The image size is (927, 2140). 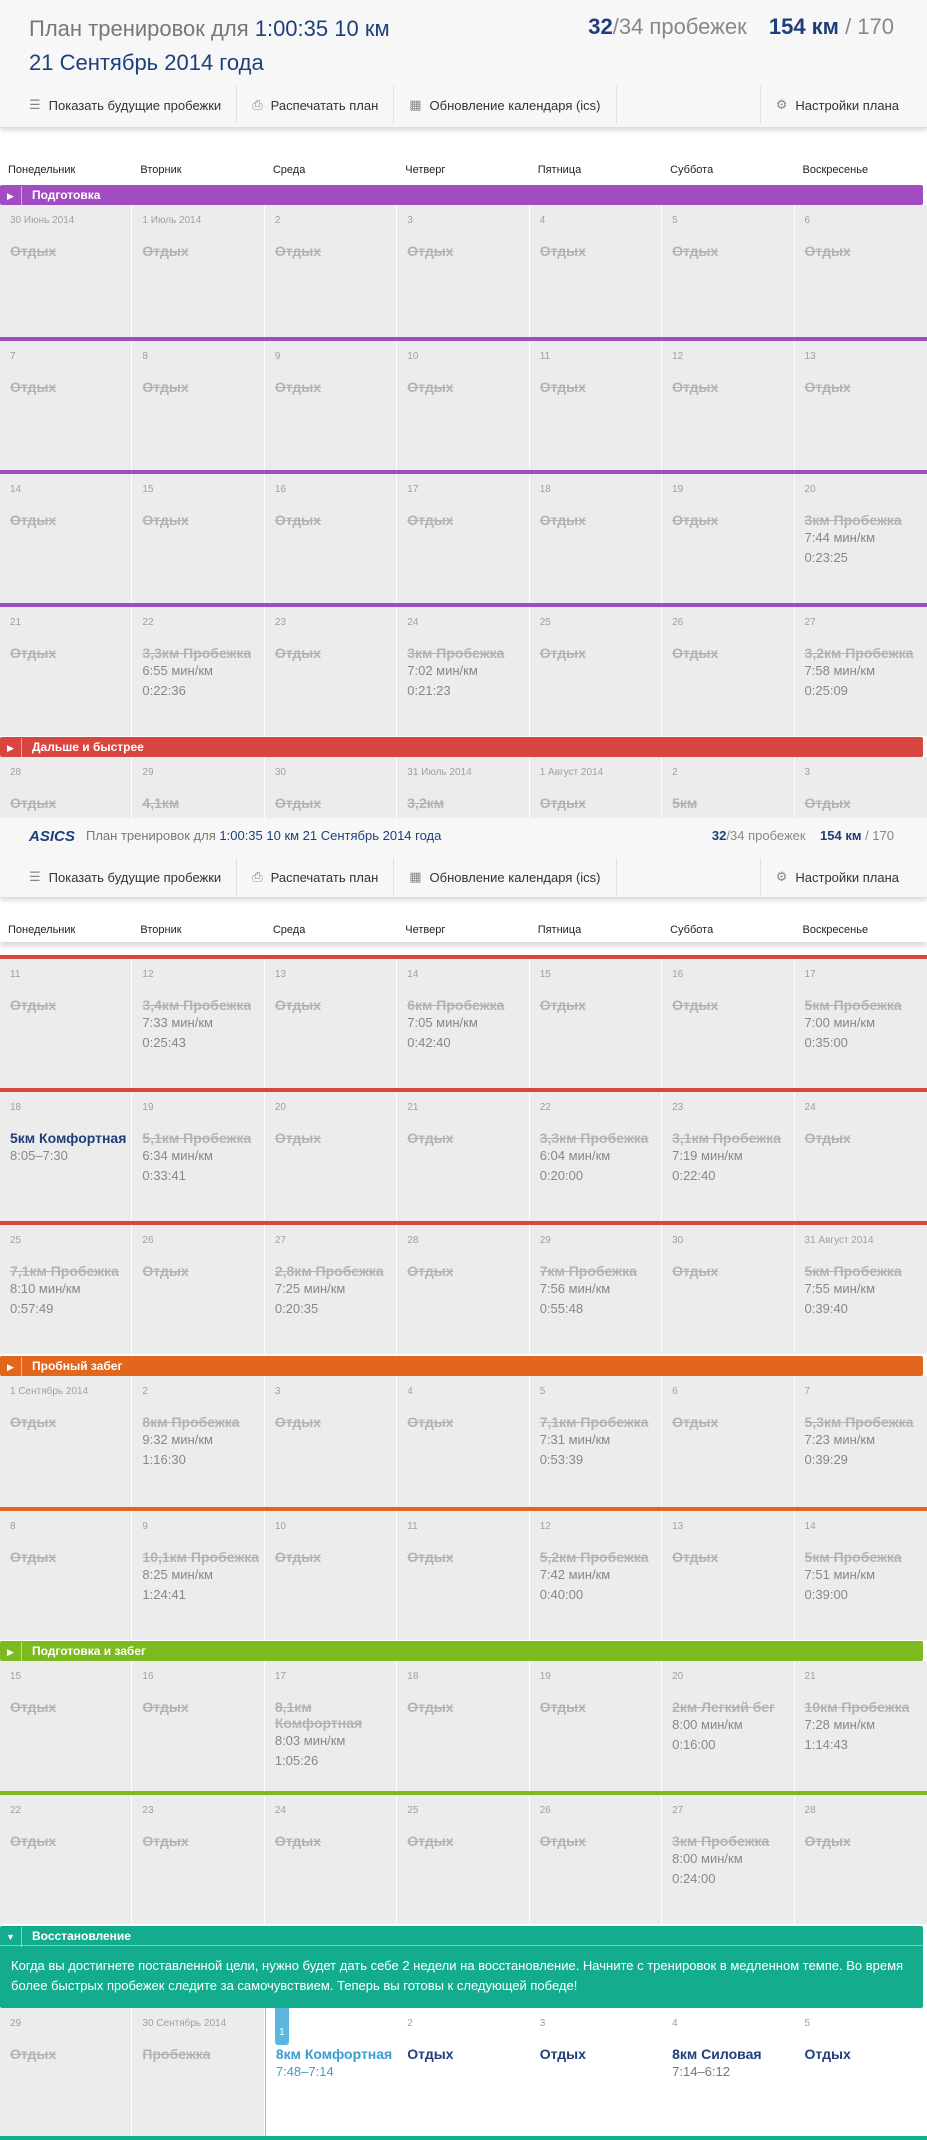 What do you see at coordinates (66, 1442) in the screenshot?
I see `day-cell: 1 Сентябрь 2014 Отдых` at bounding box center [66, 1442].